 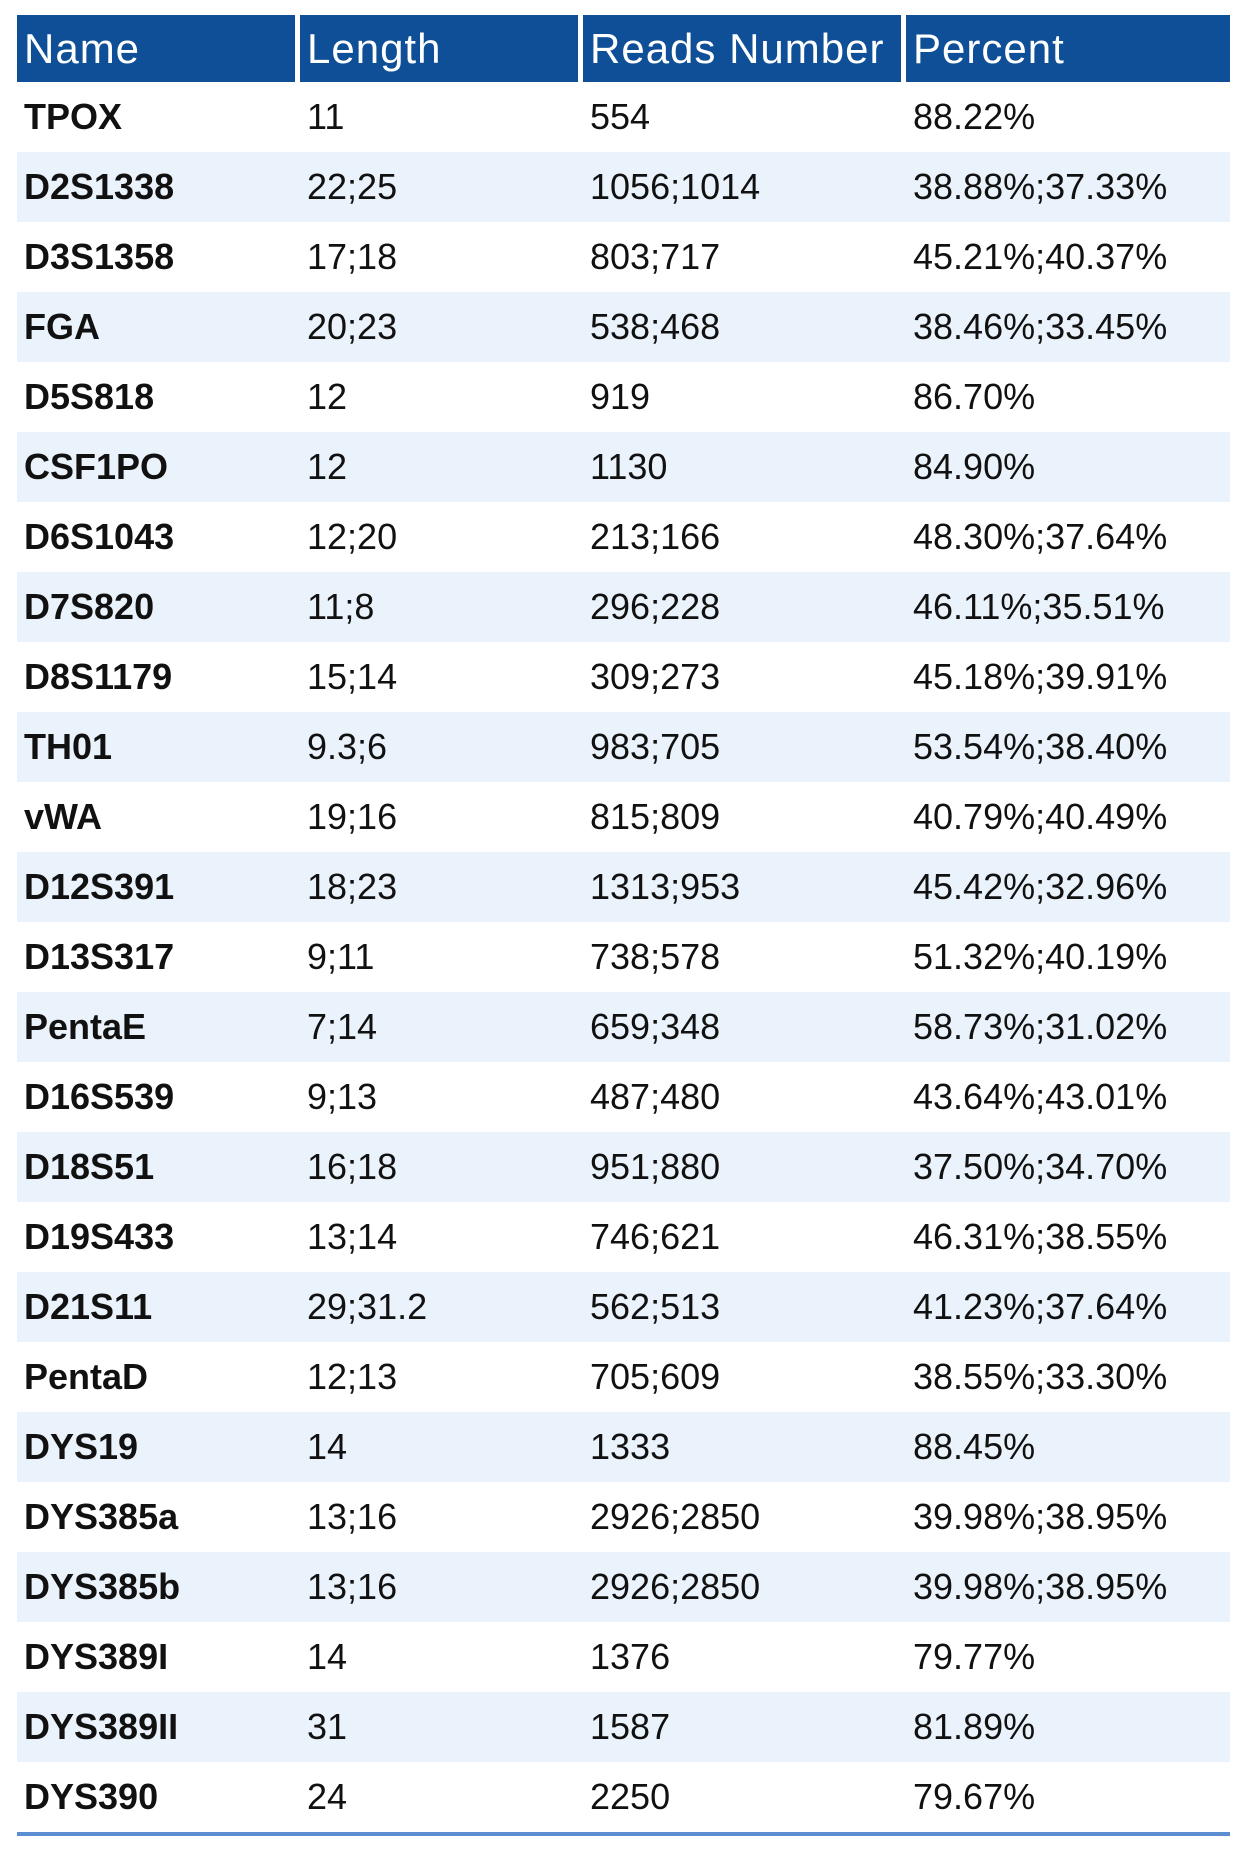 I want to click on table-row: CSF1PO 12 1130 84.90%, so click(x=623, y=467).